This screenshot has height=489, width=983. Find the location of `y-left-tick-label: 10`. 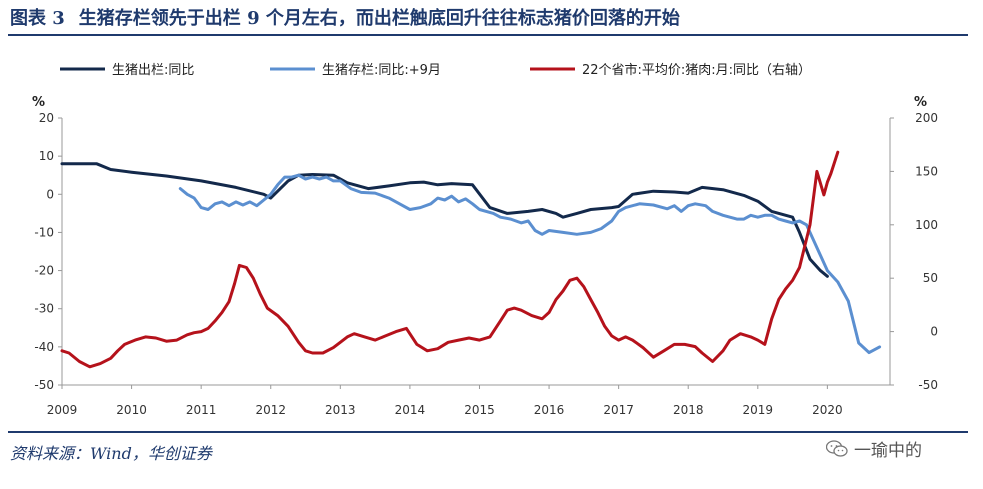

y-left-tick-label: 10 is located at coordinates (46, 156).